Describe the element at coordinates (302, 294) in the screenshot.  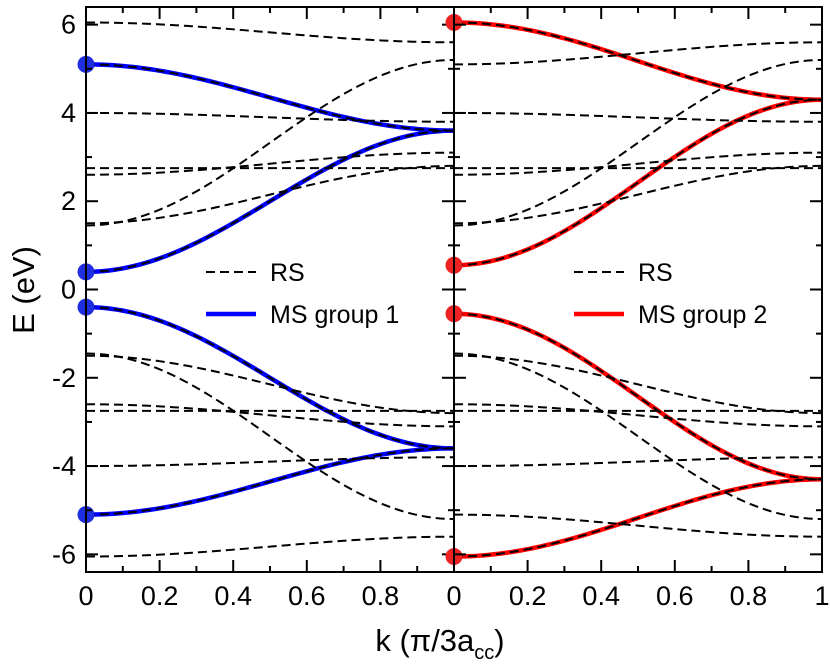
I see `legend: RS MS group 1` at that location.